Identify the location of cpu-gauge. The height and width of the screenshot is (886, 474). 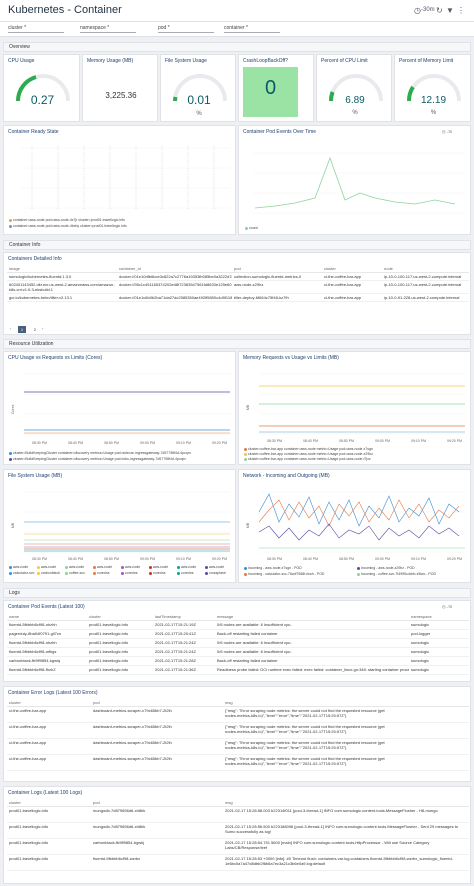
(43, 88).